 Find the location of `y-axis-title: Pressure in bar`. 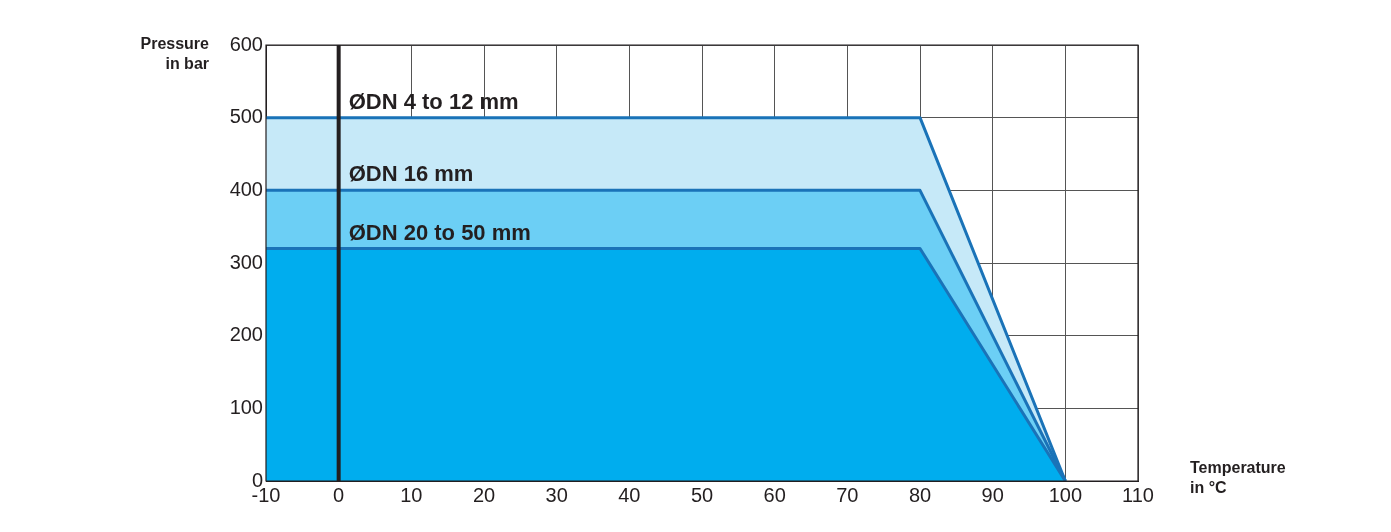

y-axis-title: Pressure in bar is located at coordinates (175, 54).